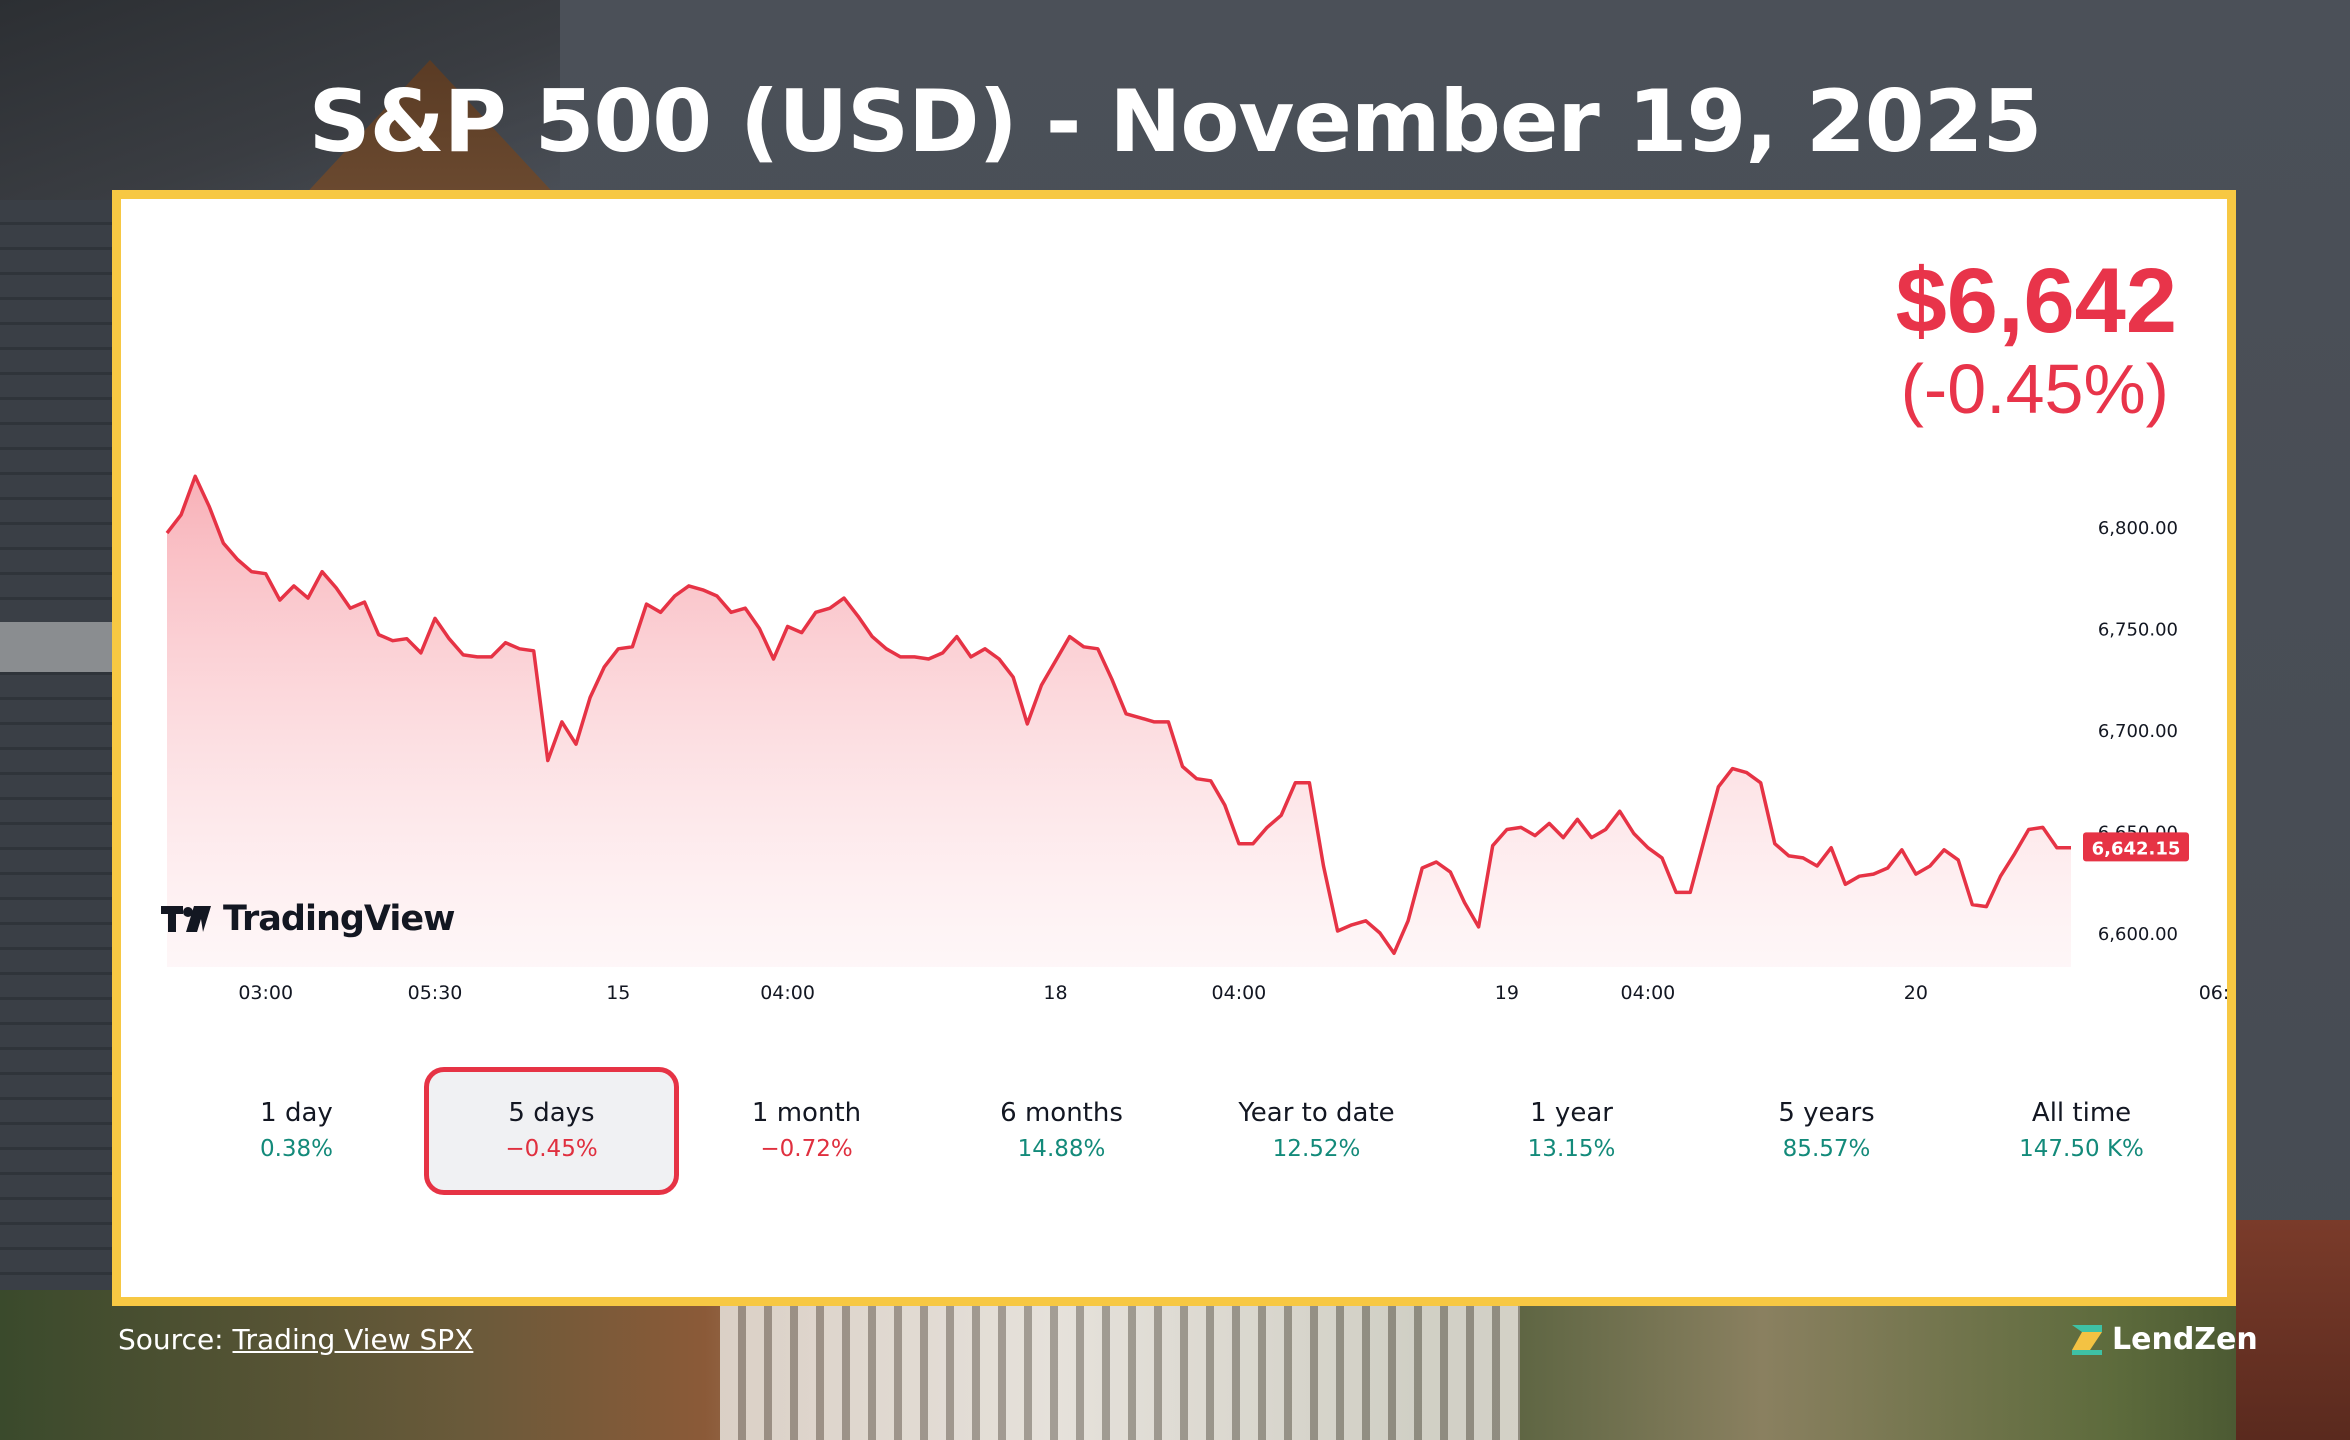 This screenshot has width=2350, height=1440. I want to click on background-right-house, so click(2293, 1330).